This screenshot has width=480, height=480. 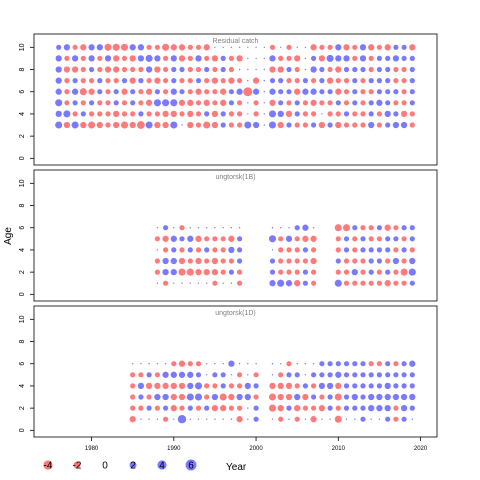 What do you see at coordinates (22, 136) in the screenshot?
I see `y-tick-label: 2` at bounding box center [22, 136].